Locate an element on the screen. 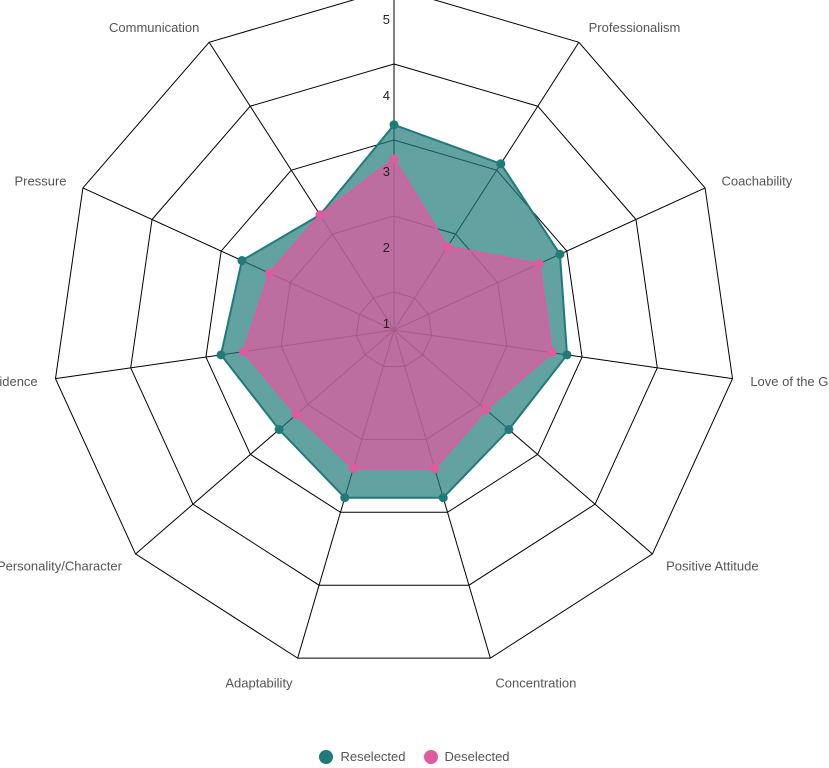  legend-label-deselected: Deselected is located at coordinates (477, 756).